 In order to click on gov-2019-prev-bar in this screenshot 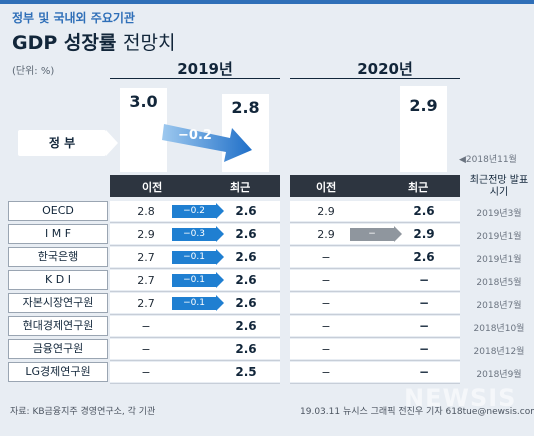, I will do `click(143, 130)`.